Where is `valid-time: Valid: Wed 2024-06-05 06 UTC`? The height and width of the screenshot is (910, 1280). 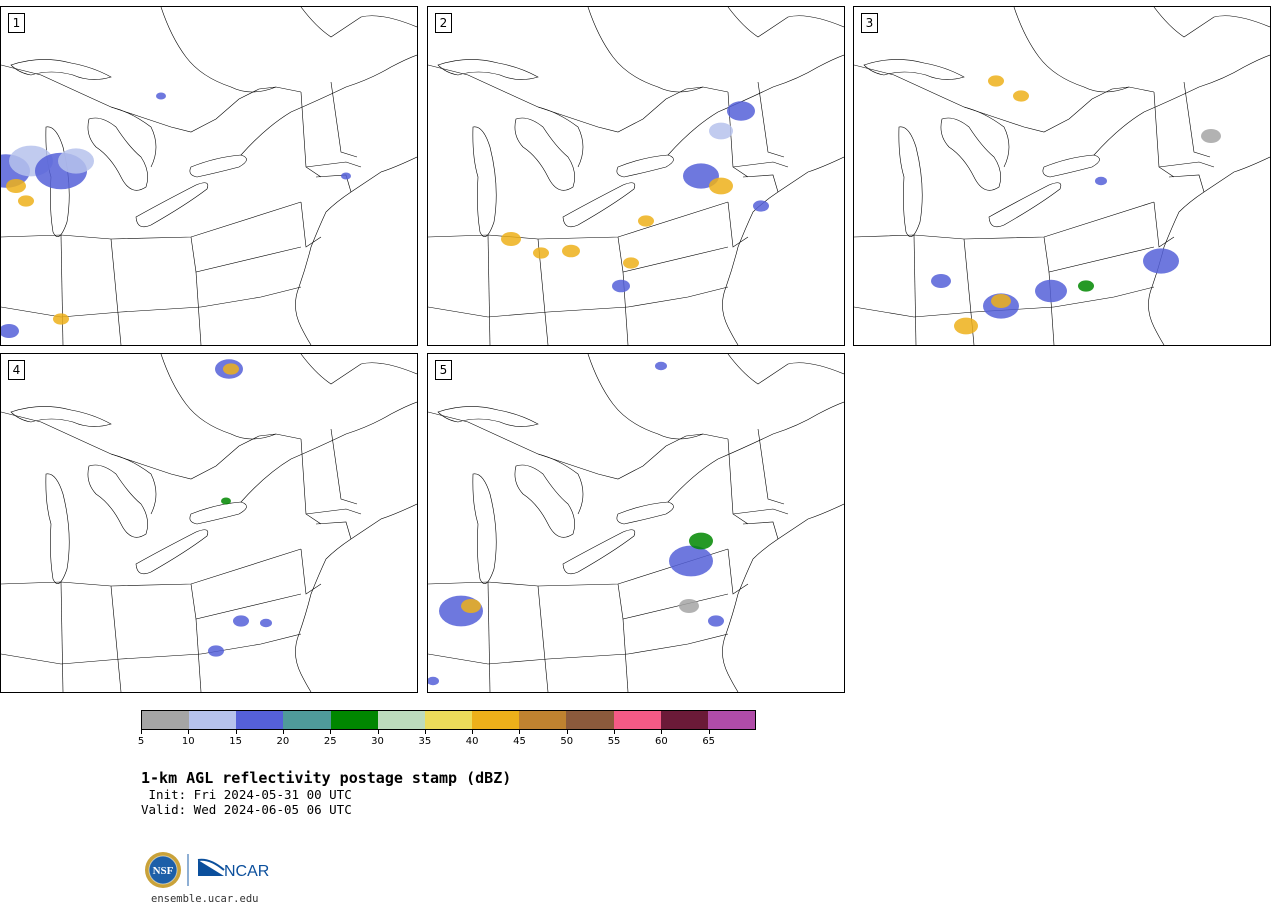
valid-time: Valid: Wed 2024-06-05 06 UTC is located at coordinates (246, 809).